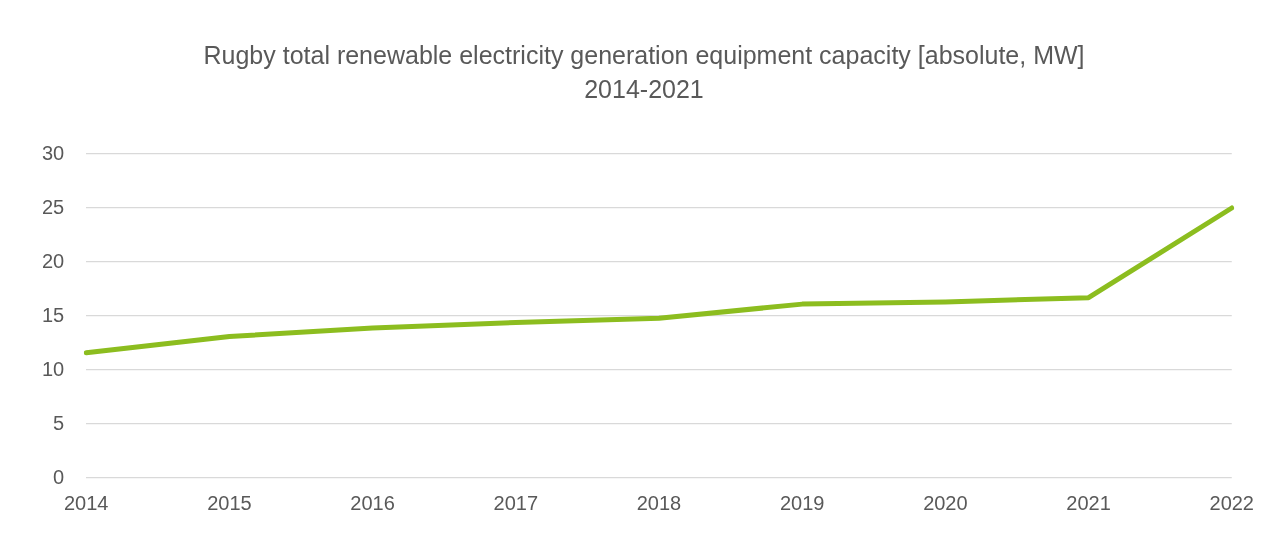 The image size is (1268, 540). Describe the element at coordinates (659, 502) in the screenshot. I see `x-tick-label: 2018` at that location.